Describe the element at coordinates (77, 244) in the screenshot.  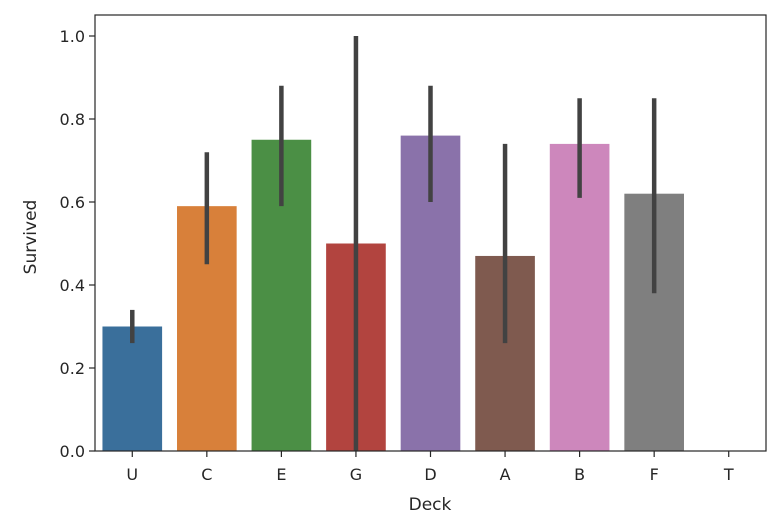
I see `y-axis: 0.0 0.2 0.4 0.6 0.8 1.0` at that location.